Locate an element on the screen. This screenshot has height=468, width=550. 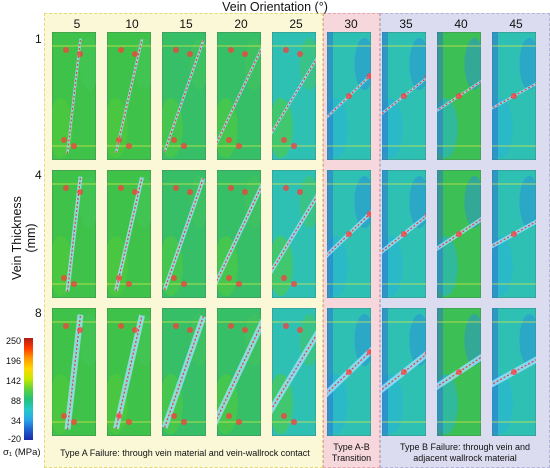
col-header-45: 45 is located at coordinates (516, 24).